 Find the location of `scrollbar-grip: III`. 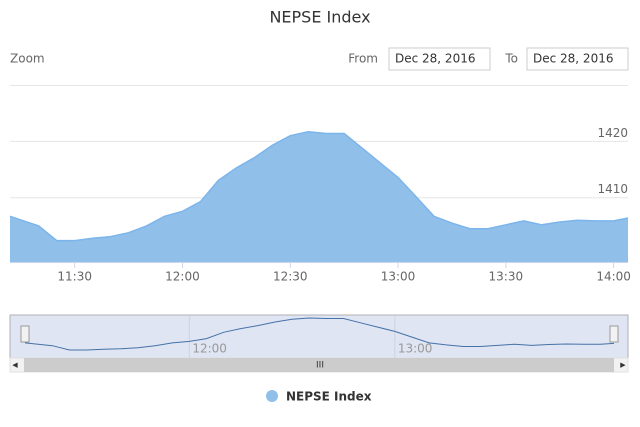

scrollbar-grip: III is located at coordinates (320, 366).